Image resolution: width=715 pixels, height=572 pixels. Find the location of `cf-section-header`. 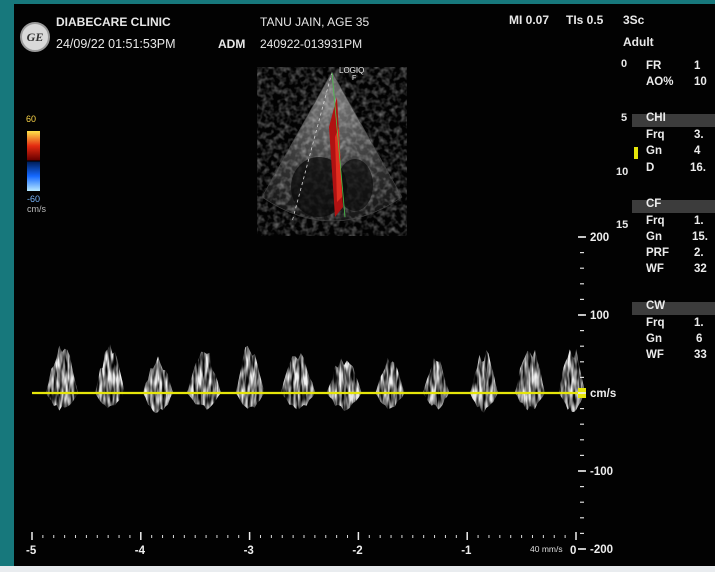

cf-section-header is located at coordinates (673, 206).